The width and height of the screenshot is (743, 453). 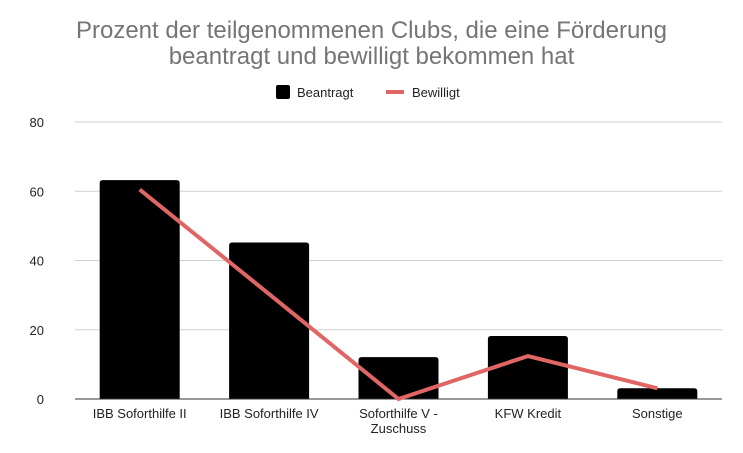 What do you see at coordinates (398, 413) in the screenshot?
I see `x-tick-label: Soforthilfe V -` at bounding box center [398, 413].